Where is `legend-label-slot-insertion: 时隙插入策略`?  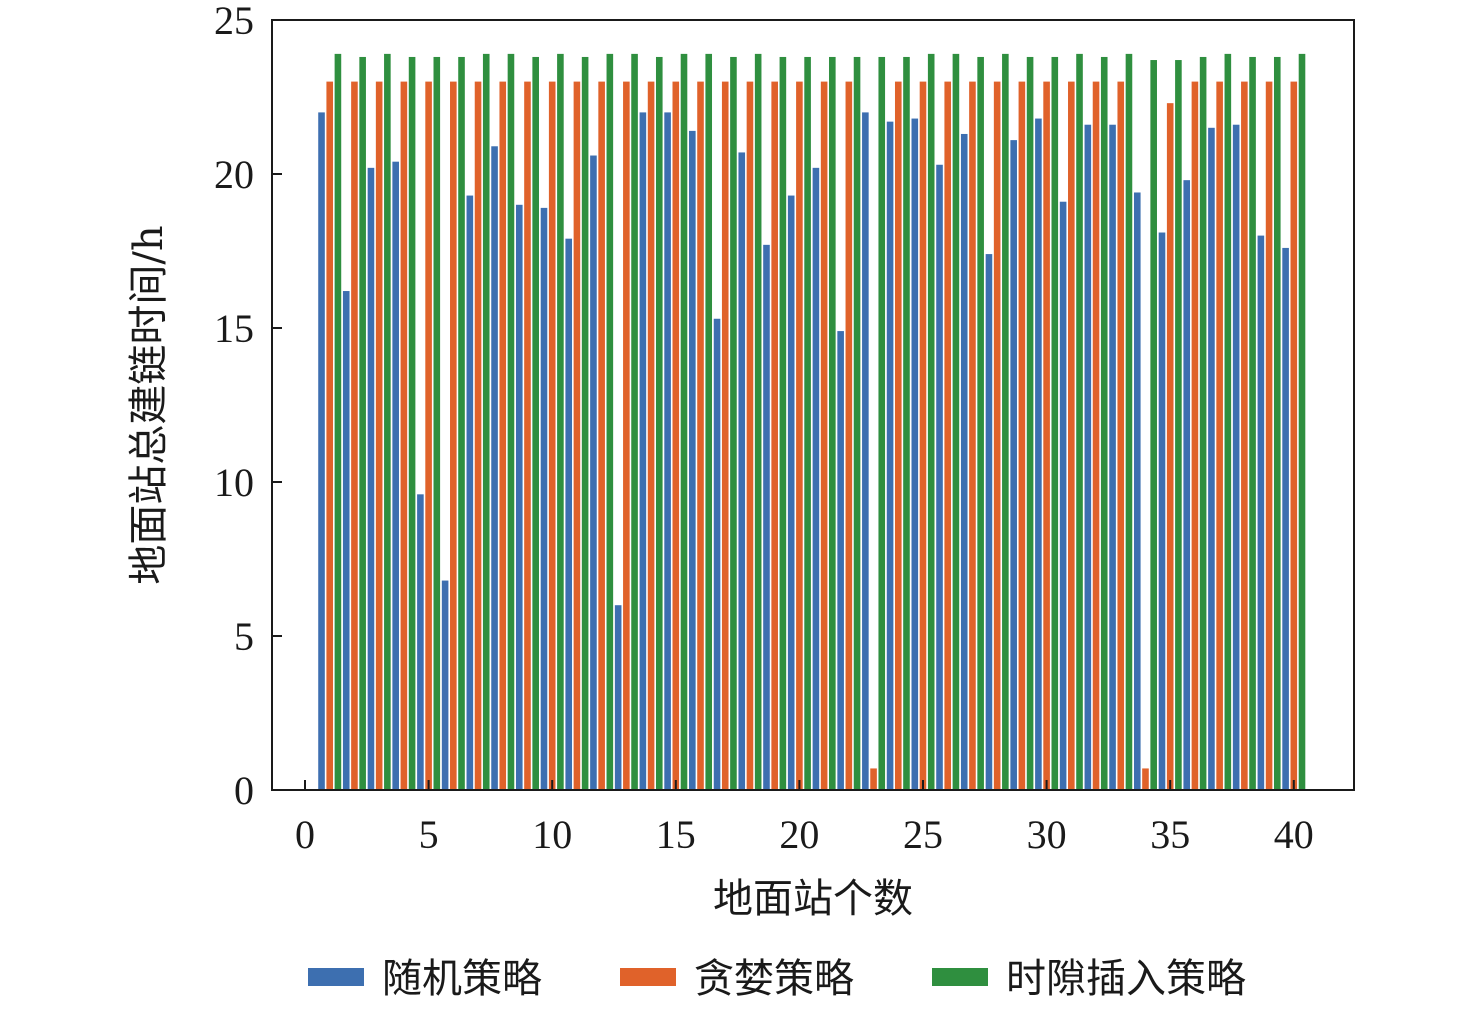 legend-label-slot-insertion: 时隙插入策略 is located at coordinates (1126, 979).